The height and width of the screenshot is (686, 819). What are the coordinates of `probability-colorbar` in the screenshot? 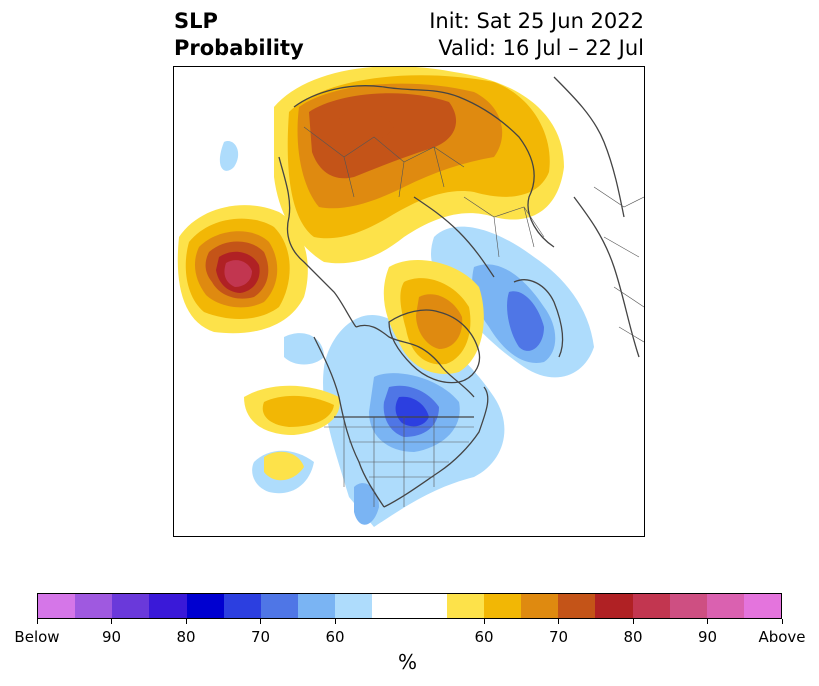 It's located at (409, 606).